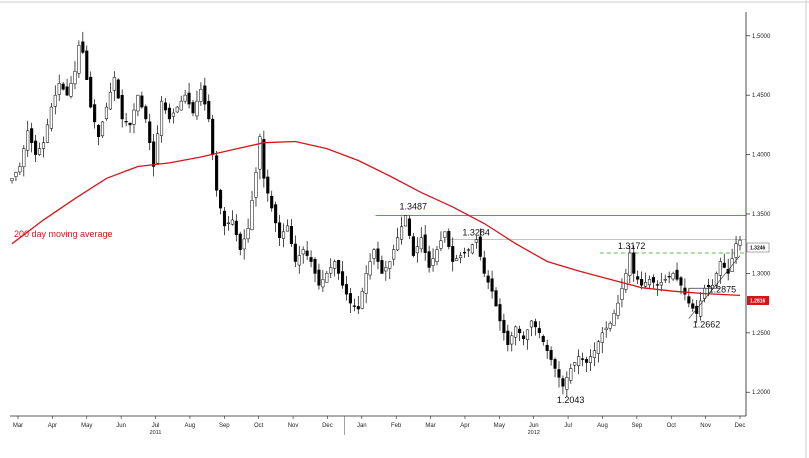 Image resolution: width=809 pixels, height=458 pixels. I want to click on annotation-1.3487: 1.3487, so click(414, 207).